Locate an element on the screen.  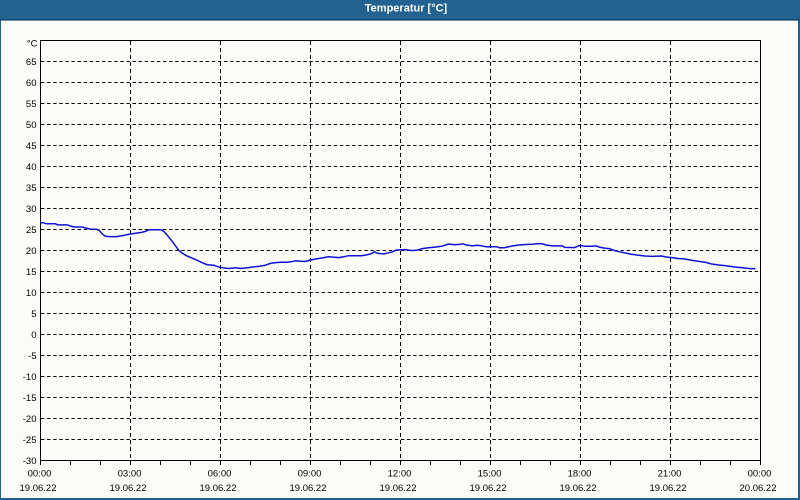
svg-text: -5 is located at coordinates (32, 356).